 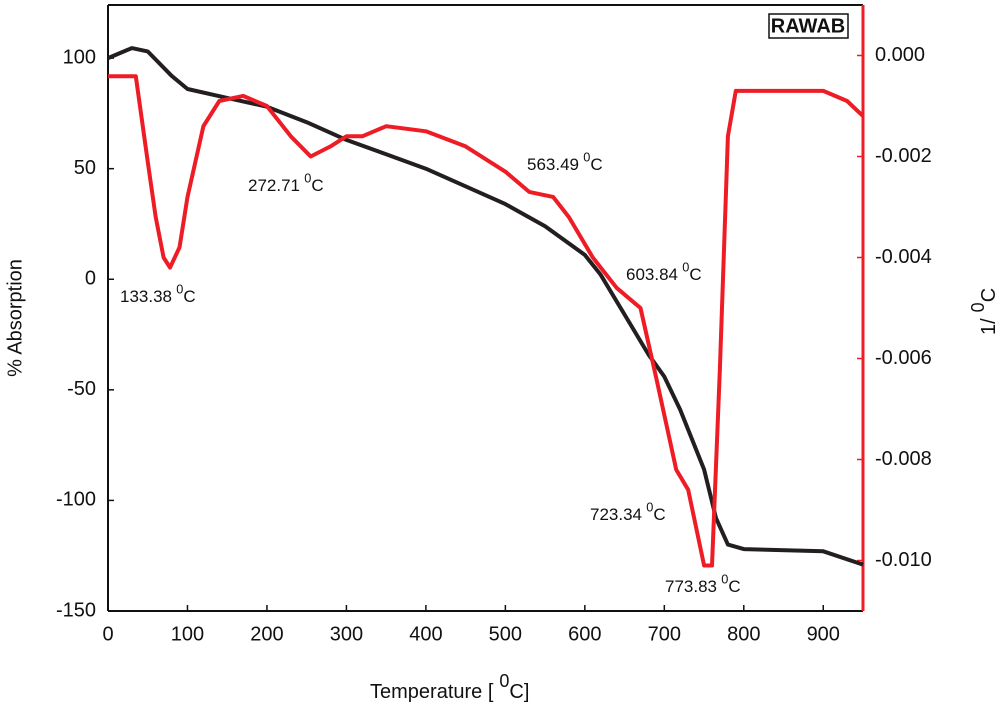 I want to click on x-axis-label: Temperature [0C], so click(x=449, y=687).